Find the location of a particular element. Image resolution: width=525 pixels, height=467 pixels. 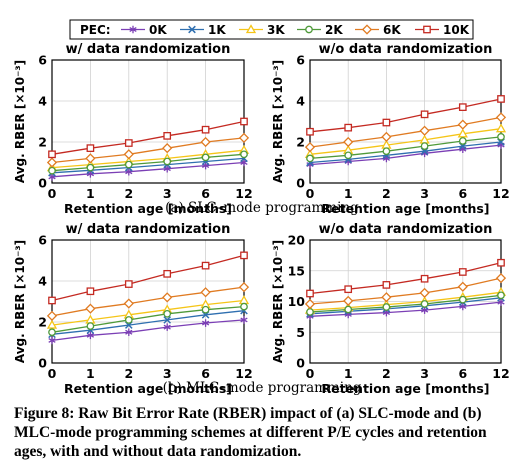

legend-label: 3K is located at coordinates (276, 30).